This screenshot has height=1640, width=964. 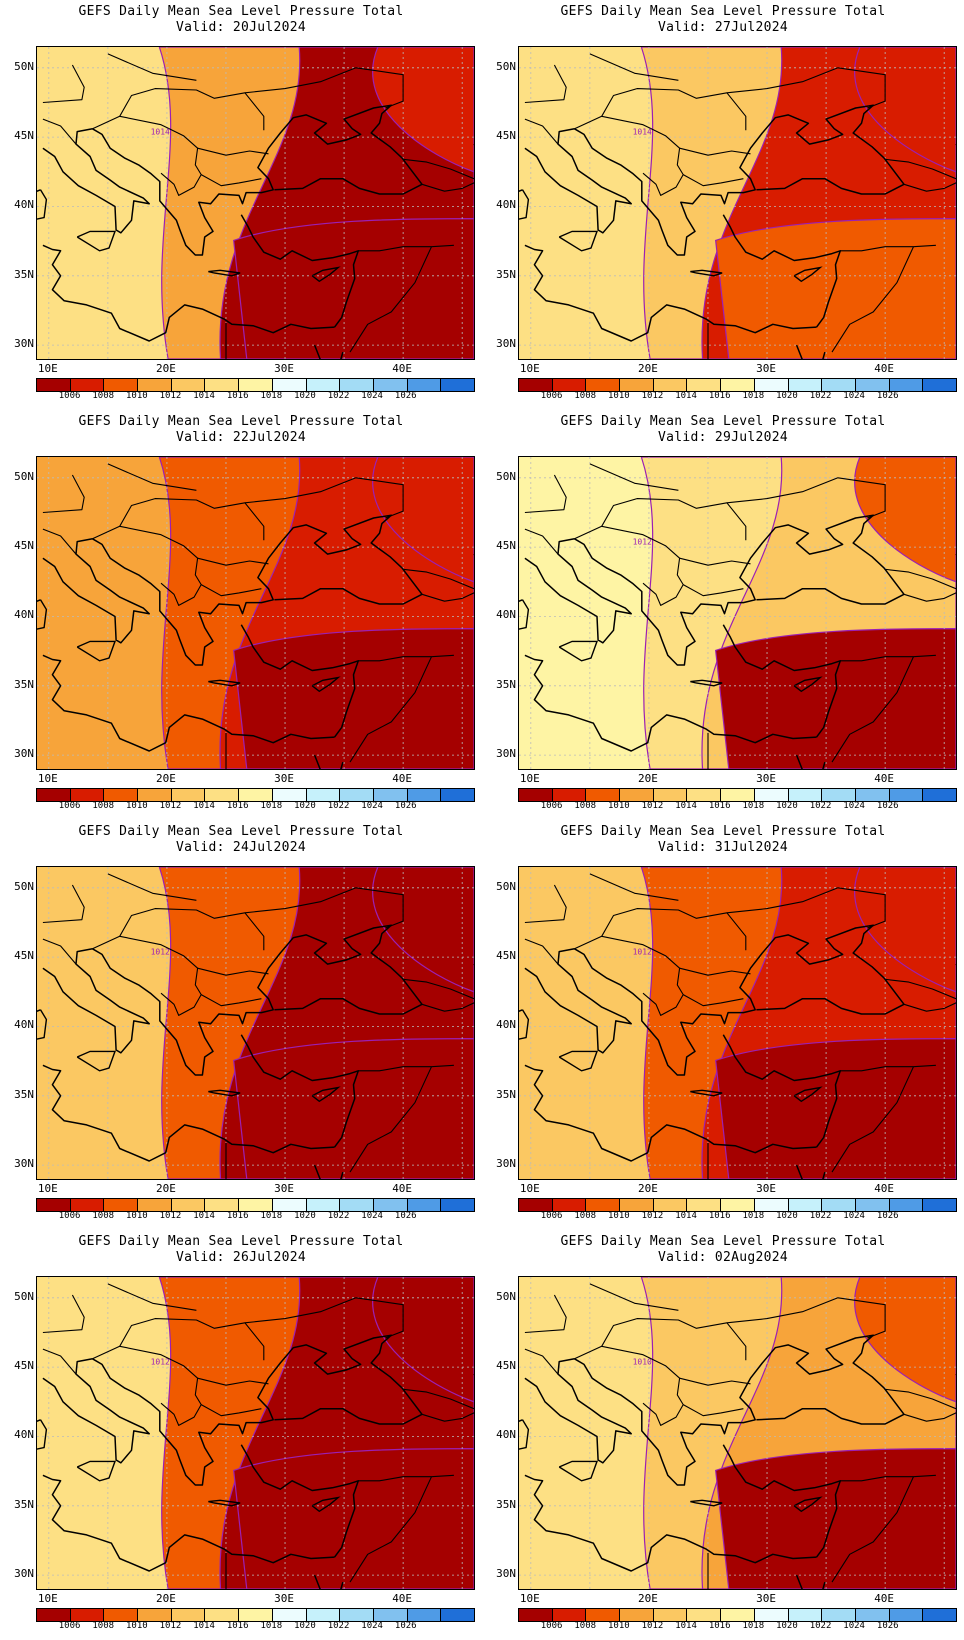 I want to click on pressure-map-svg: 1012, so click(x=255, y=1433).